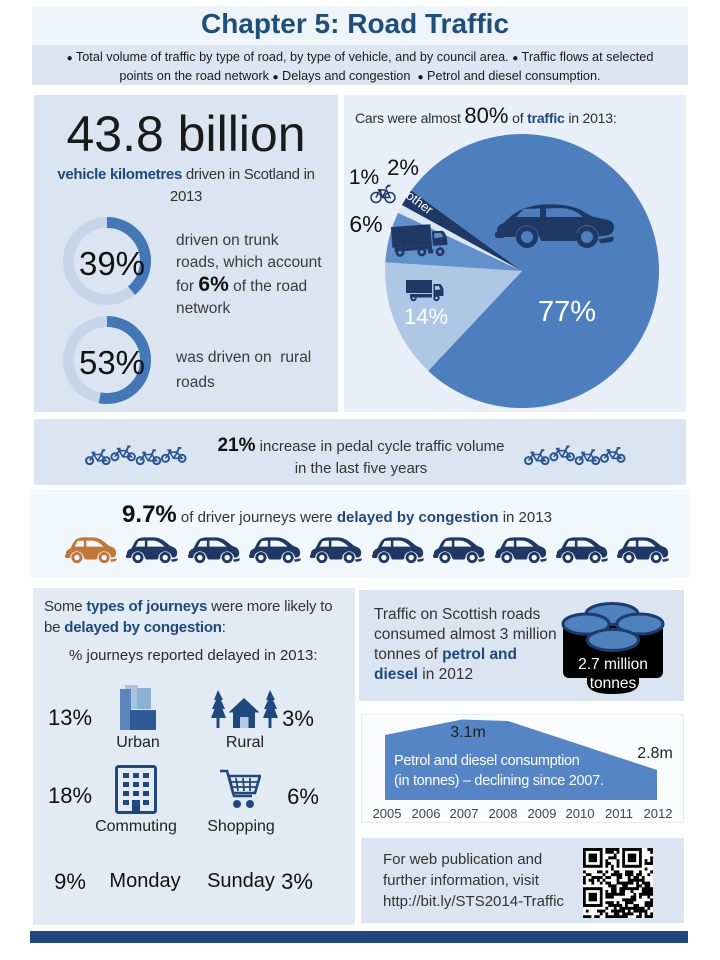  What do you see at coordinates (658, 813) in the screenshot?
I see `svg-text: 2012` at bounding box center [658, 813].